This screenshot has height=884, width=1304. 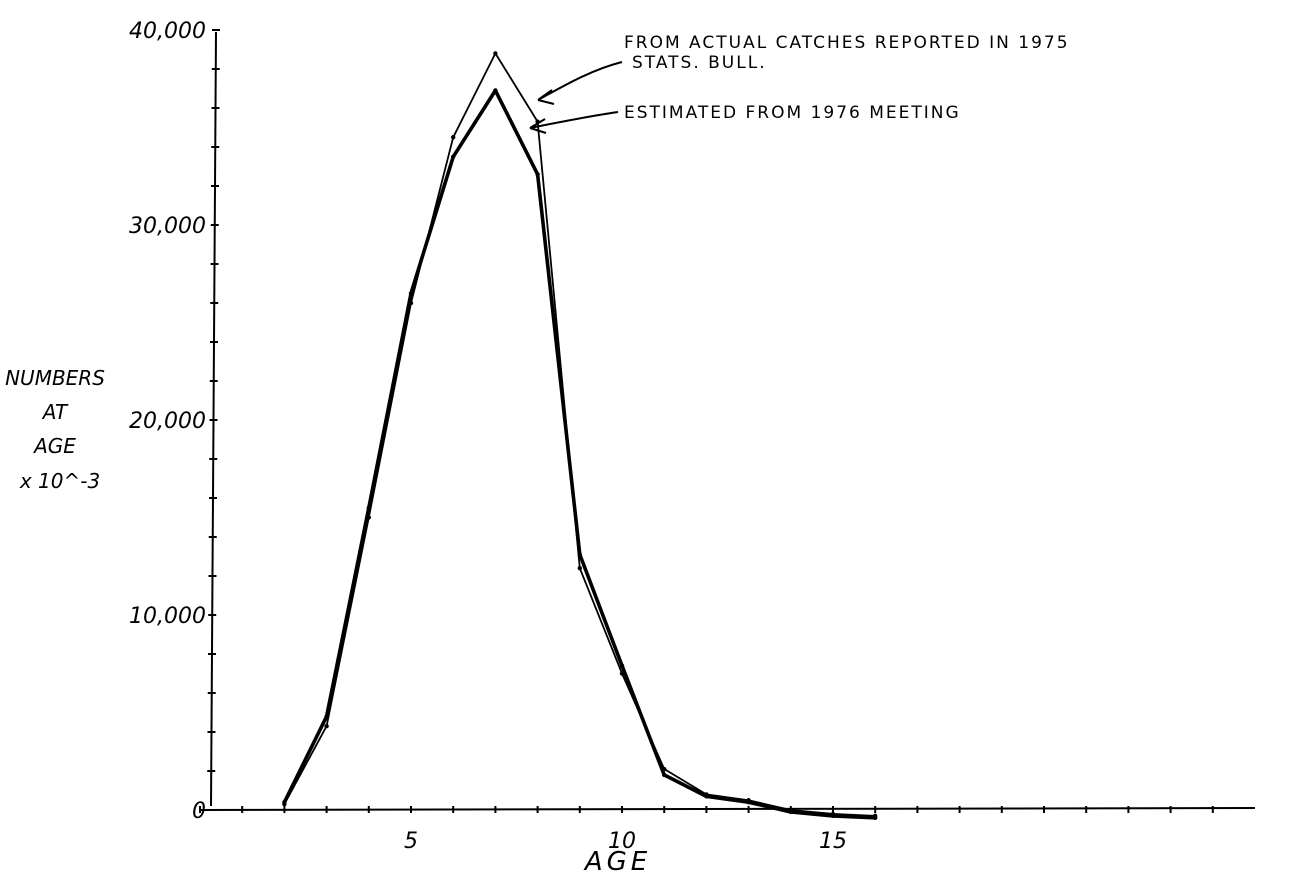 I want to click on x-axis-title: AGE, so click(x=617, y=862).